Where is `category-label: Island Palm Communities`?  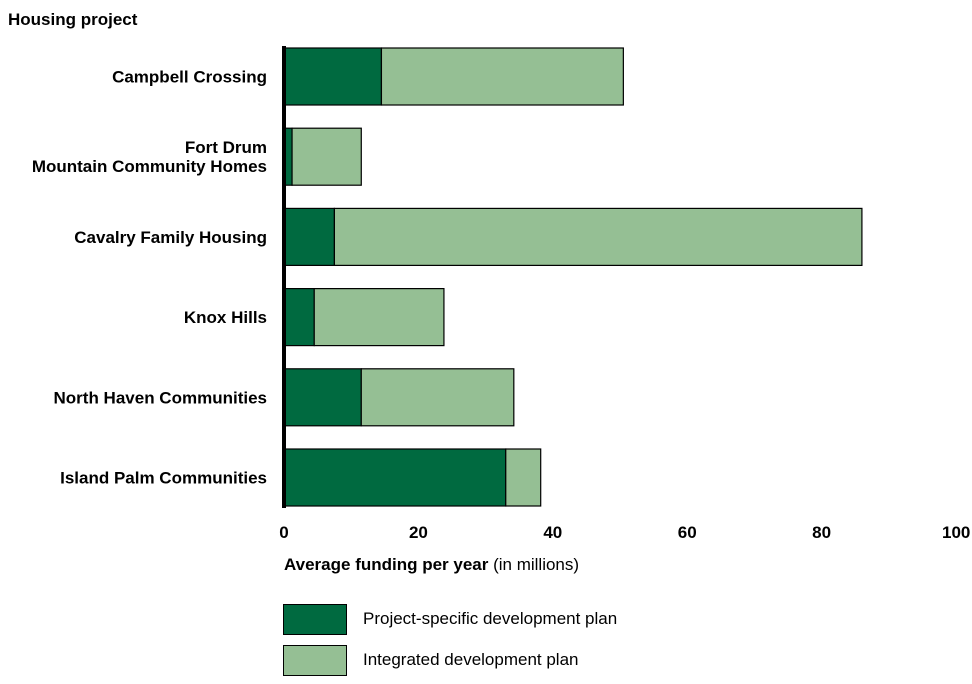
category-label: Island Palm Communities is located at coordinates (163, 478).